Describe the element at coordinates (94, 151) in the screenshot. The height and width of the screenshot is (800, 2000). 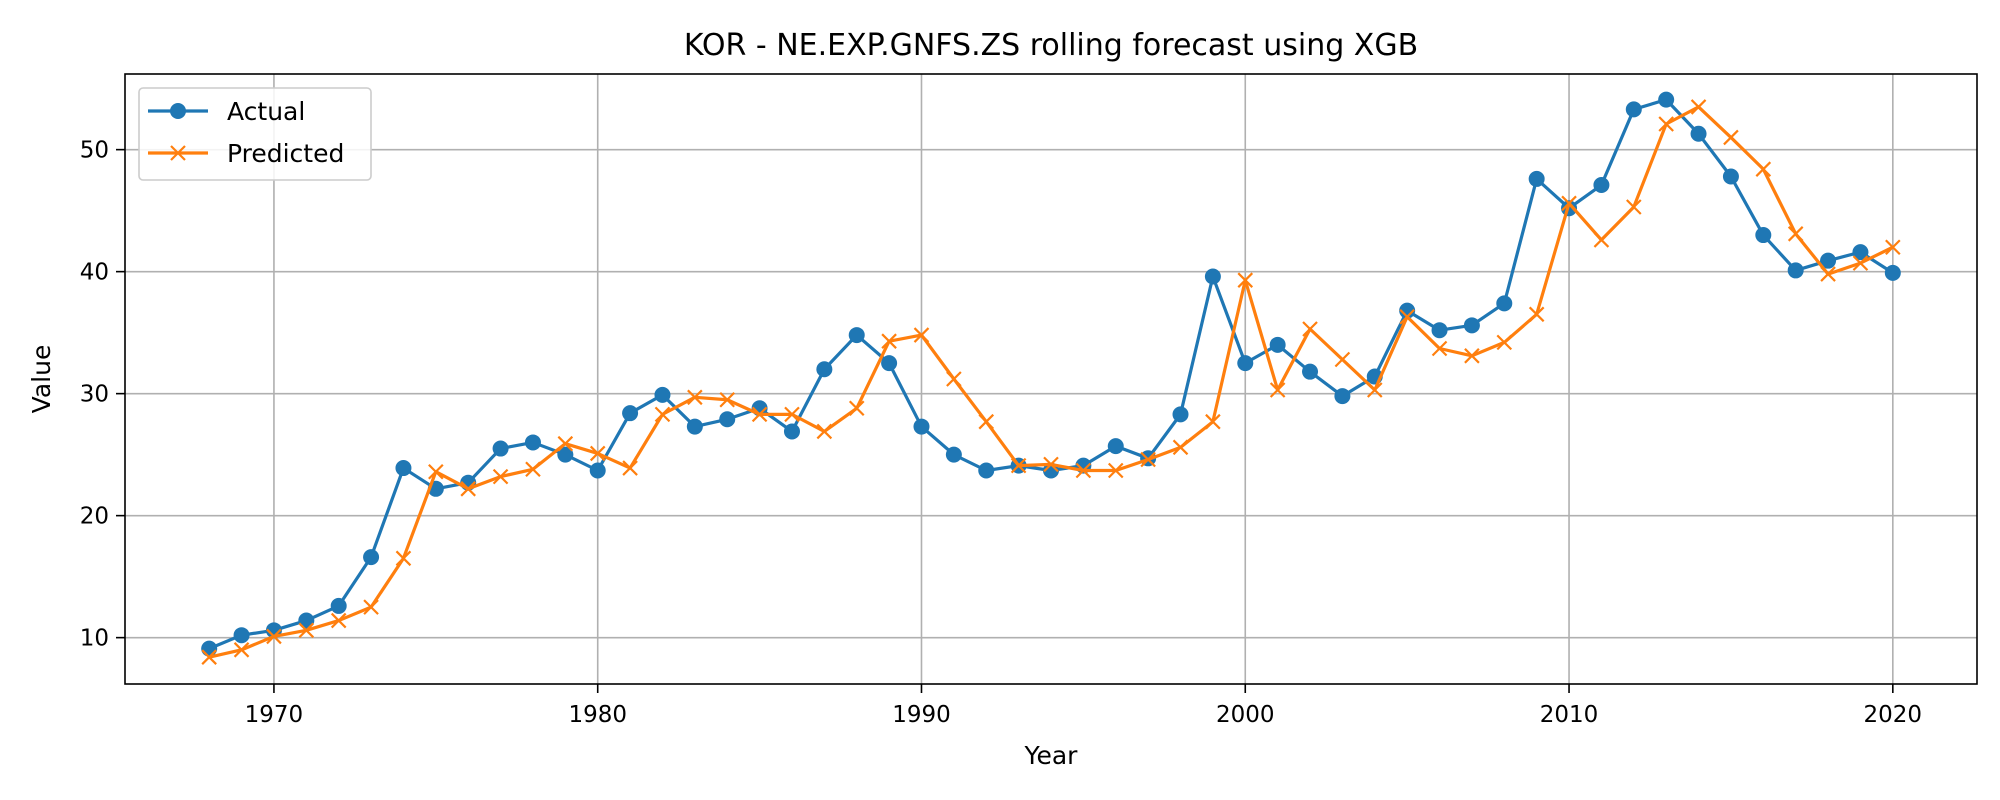
I see `y-tick-label: 50` at that location.